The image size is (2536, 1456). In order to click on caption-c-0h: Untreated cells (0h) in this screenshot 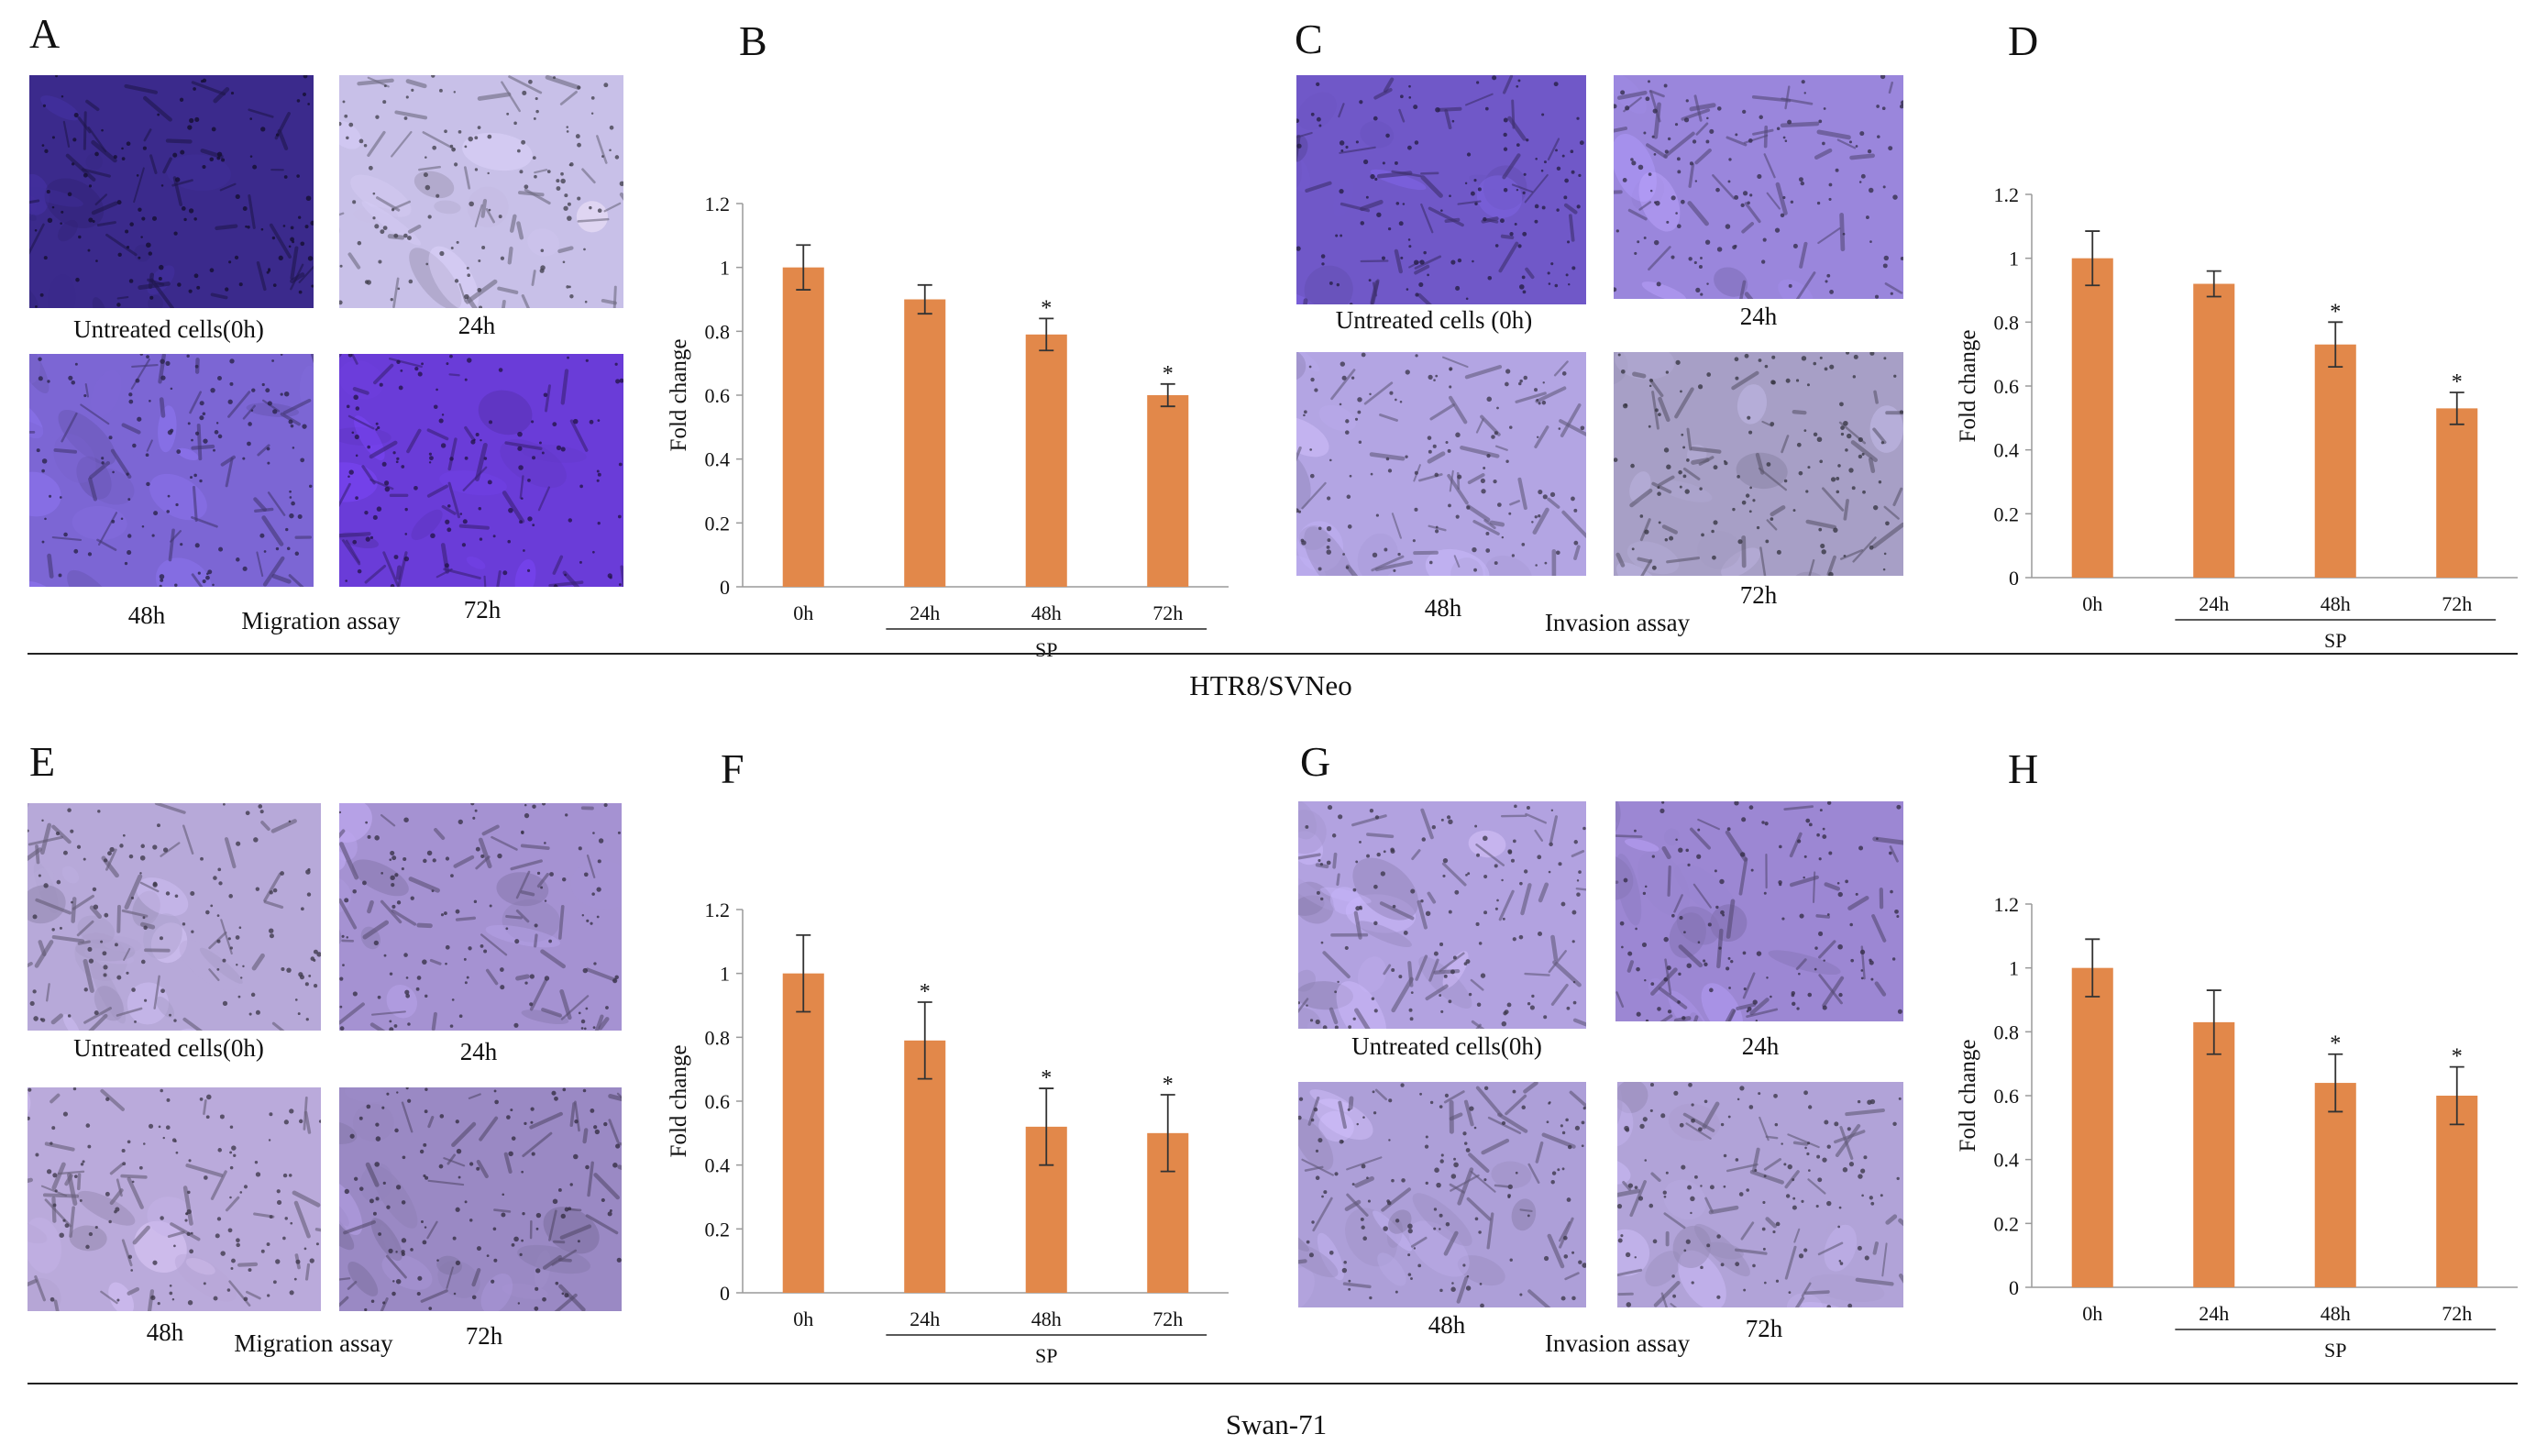, I will do `click(1434, 320)`.